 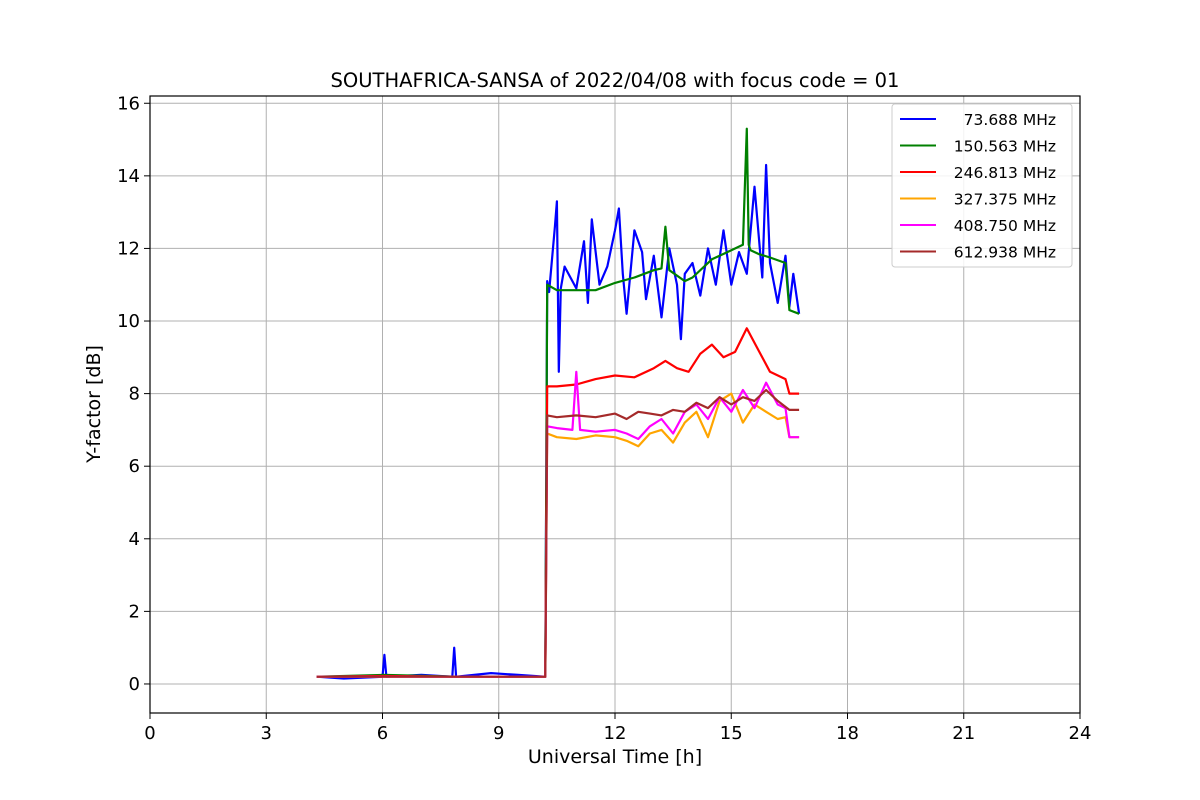 I want to click on series-line-612-938-mhz, so click(x=558, y=533).